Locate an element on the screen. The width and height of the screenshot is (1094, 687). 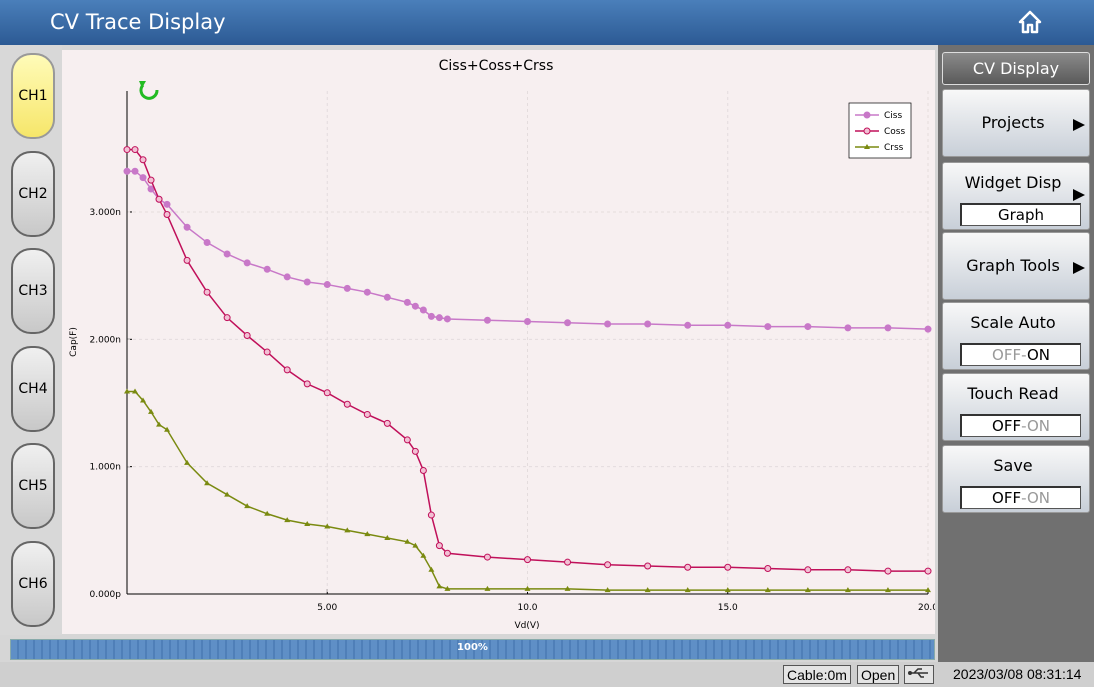
menu-button: Save OFF-ON is located at coordinates (1016, 479).